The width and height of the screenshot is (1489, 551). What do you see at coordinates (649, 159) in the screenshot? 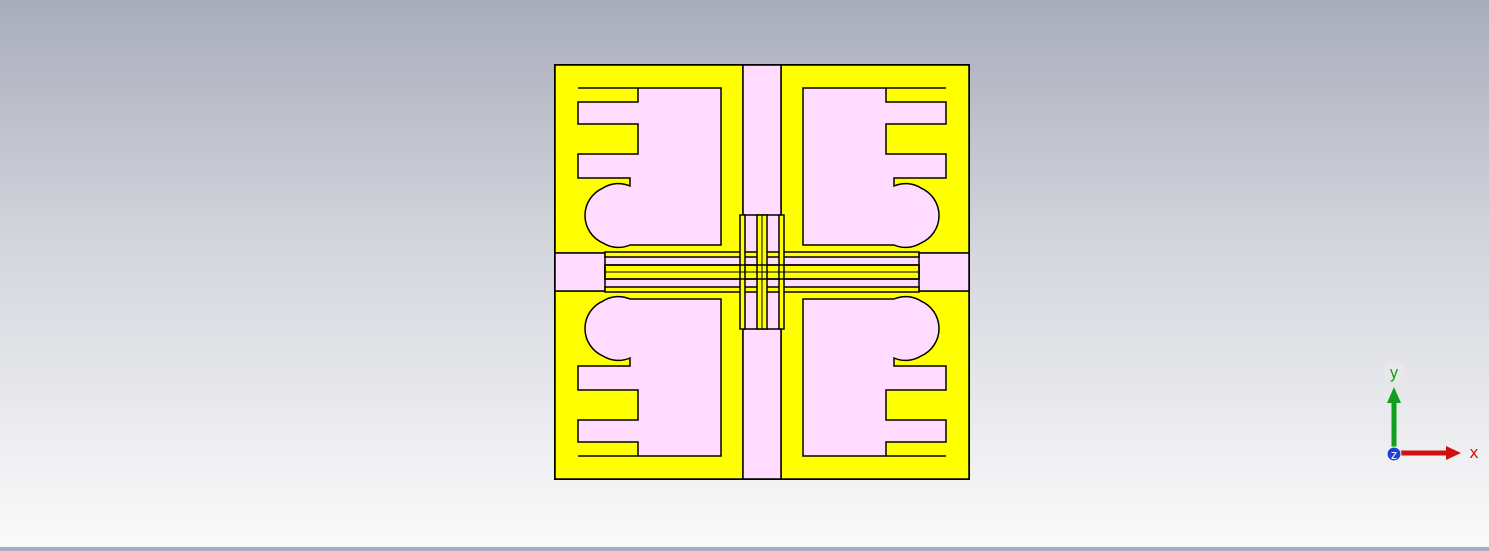
I see `quadrant-top-left` at bounding box center [649, 159].